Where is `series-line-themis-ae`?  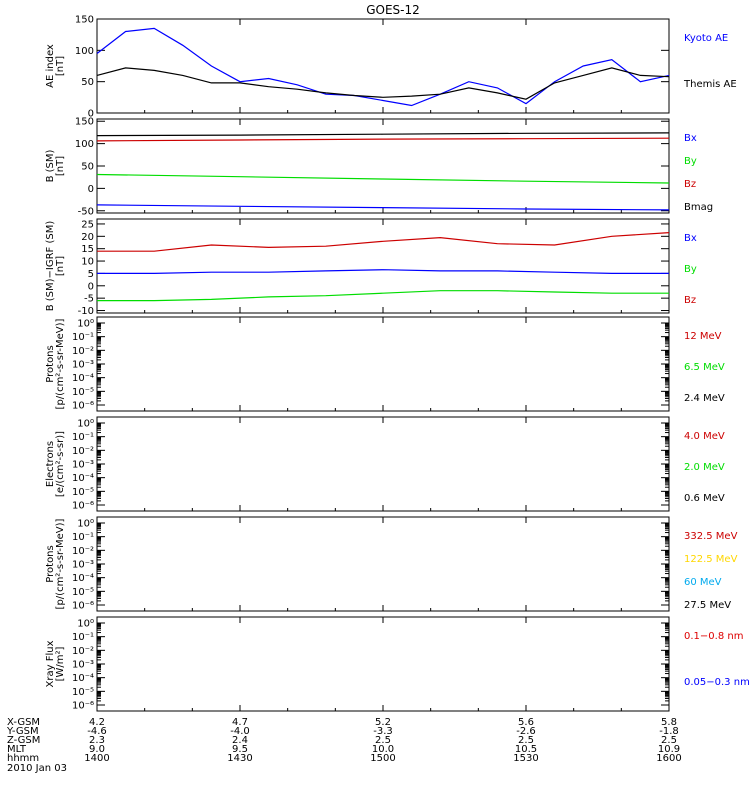 series-line-themis-ae is located at coordinates (383, 83).